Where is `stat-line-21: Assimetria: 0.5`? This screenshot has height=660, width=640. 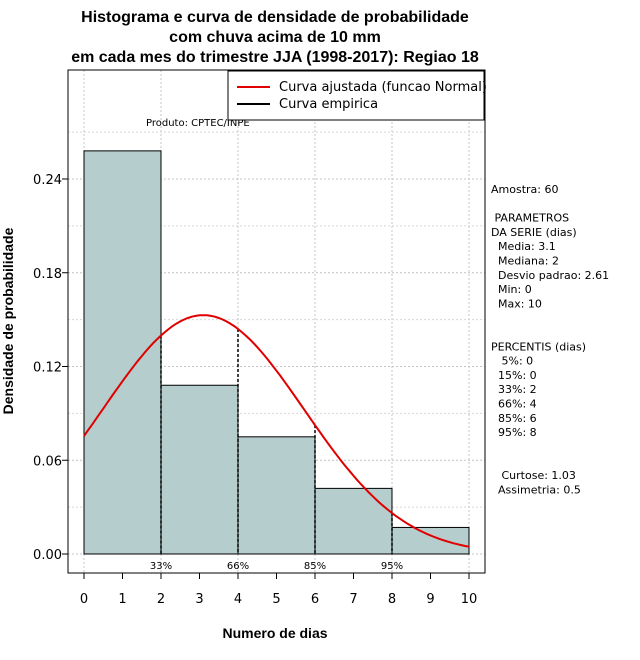 stat-line-21: Assimetria: 0.5 is located at coordinates (536, 489).